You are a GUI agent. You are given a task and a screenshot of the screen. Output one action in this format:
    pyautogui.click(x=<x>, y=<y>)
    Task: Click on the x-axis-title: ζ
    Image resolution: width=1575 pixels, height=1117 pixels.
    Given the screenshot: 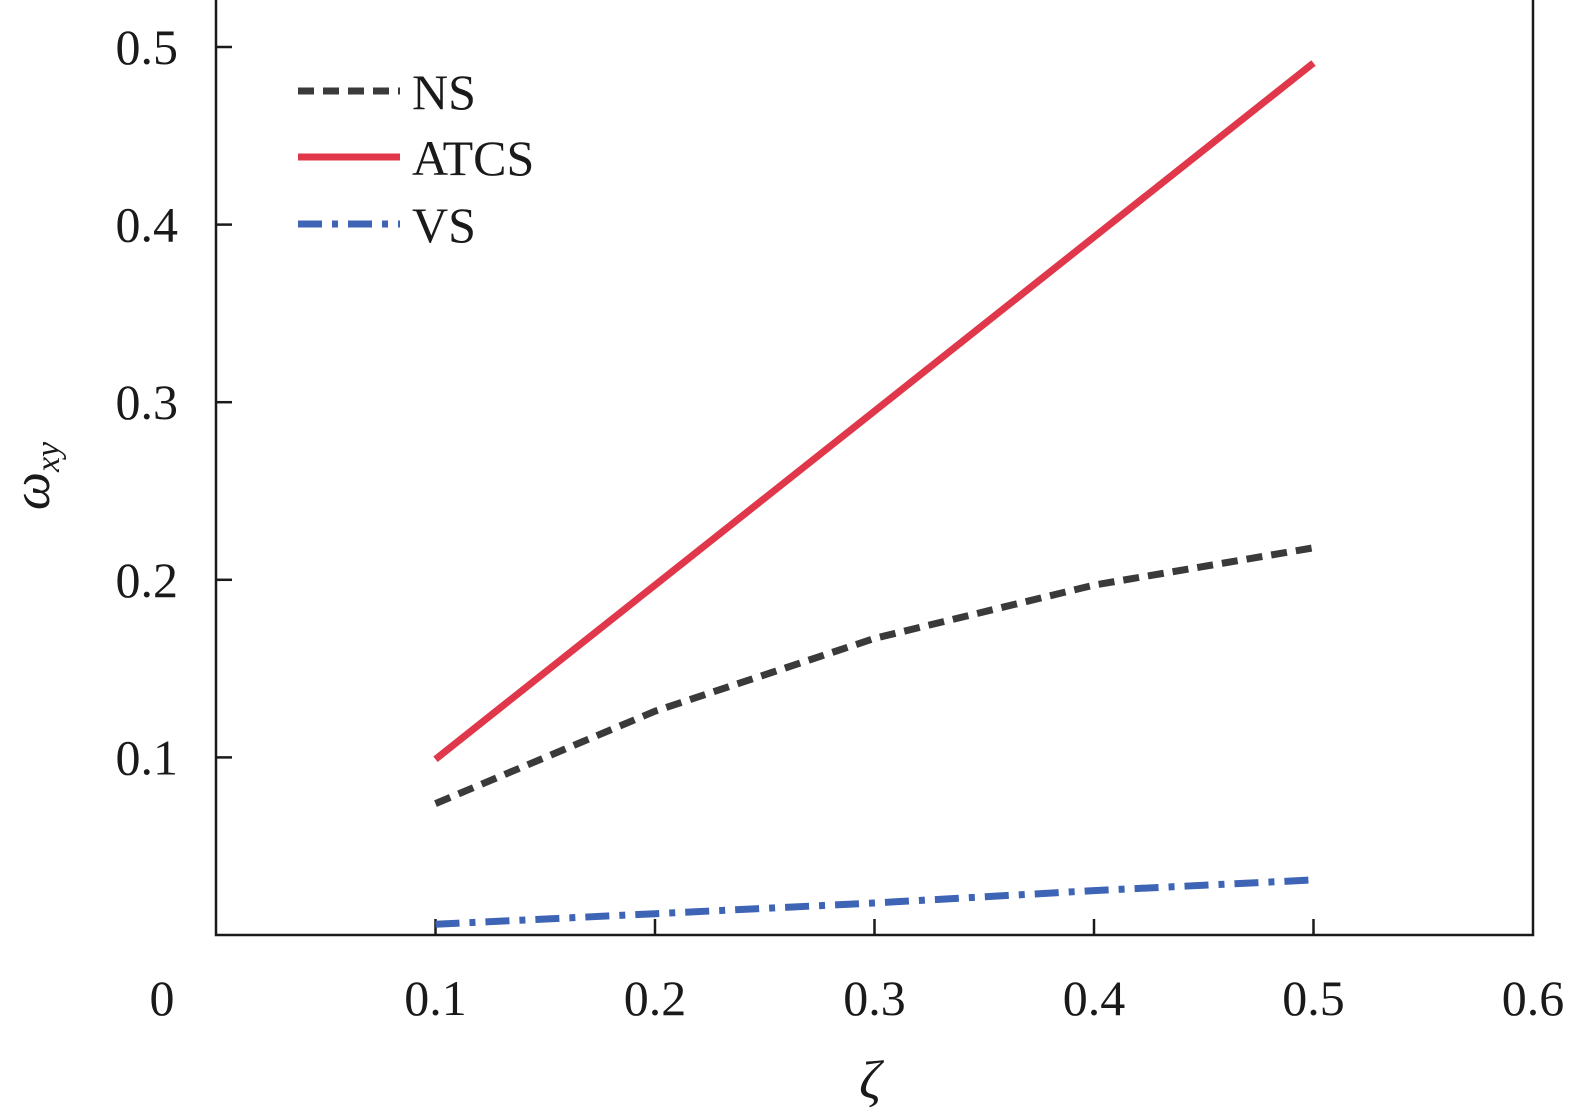 What is the action you would take?
    pyautogui.click(x=871, y=1080)
    